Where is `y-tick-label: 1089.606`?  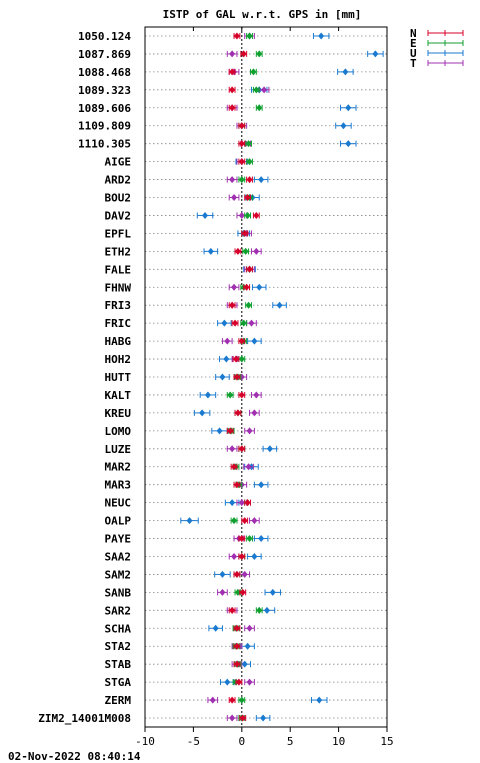
y-tick-label: 1089.606 is located at coordinates (104, 108).